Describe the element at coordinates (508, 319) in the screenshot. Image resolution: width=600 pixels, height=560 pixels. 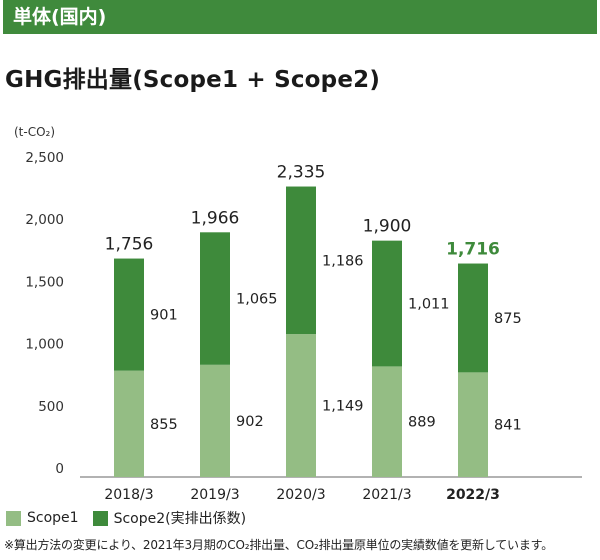
I see `data-label-scope2: 875` at that location.